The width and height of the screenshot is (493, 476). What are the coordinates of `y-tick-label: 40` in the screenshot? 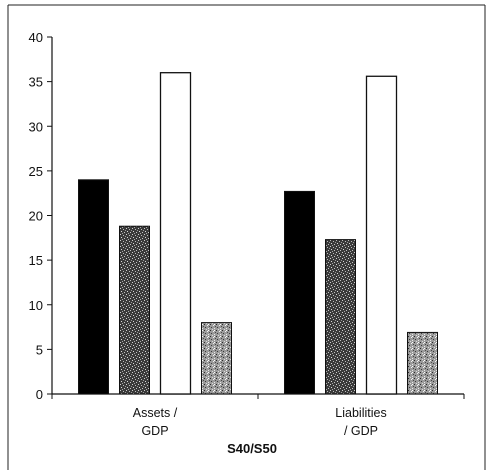 It's located at (36, 37).